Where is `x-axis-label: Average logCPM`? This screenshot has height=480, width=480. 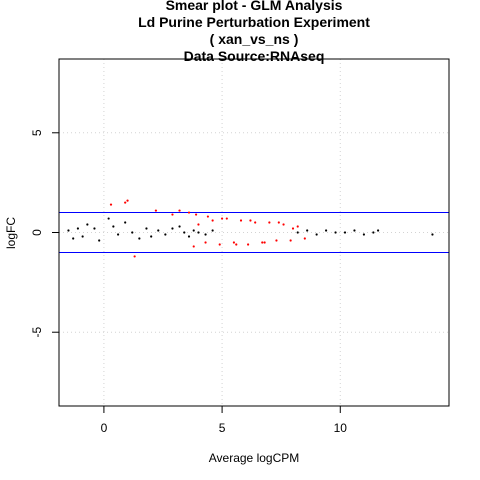 x-axis-label: Average logCPM is located at coordinates (254, 458).